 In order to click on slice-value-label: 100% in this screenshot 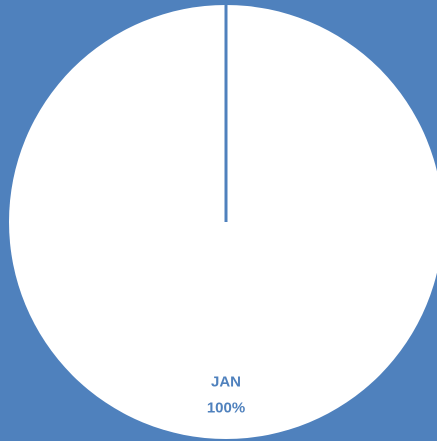, I will do `click(226, 408)`.